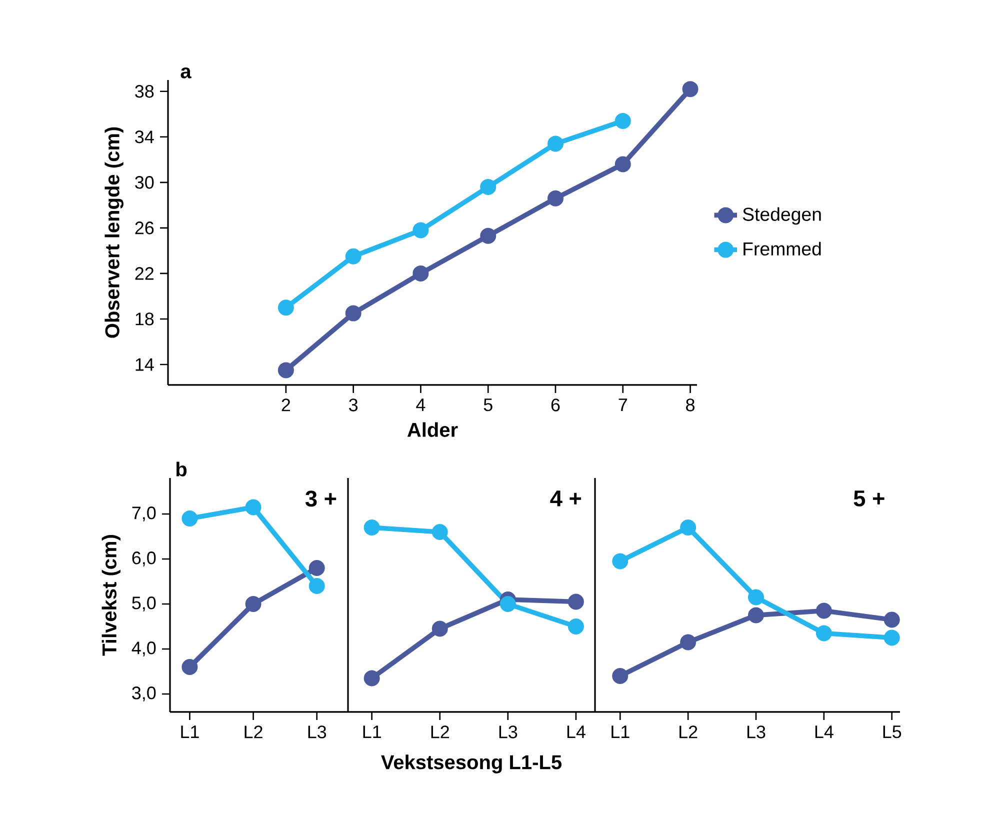 The height and width of the screenshot is (823, 981). Describe the element at coordinates (181, 469) in the screenshot. I see `chart-title: b` at that location.